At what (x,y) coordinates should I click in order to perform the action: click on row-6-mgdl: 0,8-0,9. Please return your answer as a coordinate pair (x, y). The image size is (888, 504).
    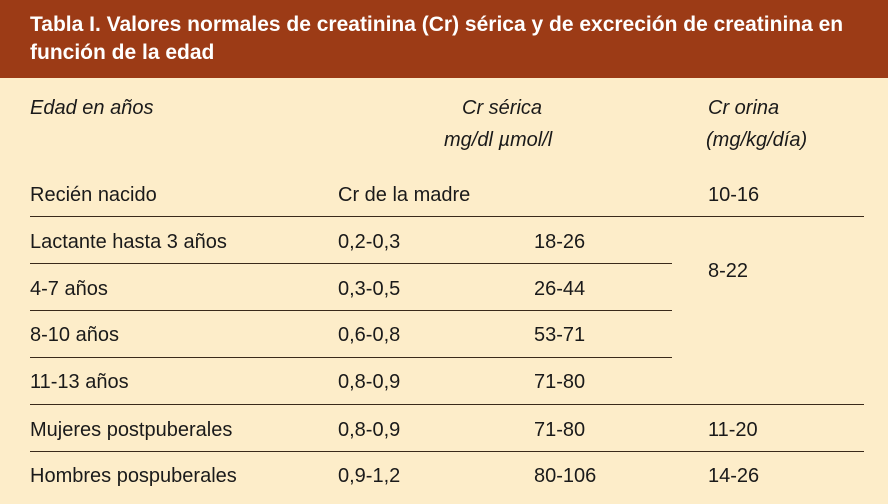
    Looking at the image, I should click on (369, 430).